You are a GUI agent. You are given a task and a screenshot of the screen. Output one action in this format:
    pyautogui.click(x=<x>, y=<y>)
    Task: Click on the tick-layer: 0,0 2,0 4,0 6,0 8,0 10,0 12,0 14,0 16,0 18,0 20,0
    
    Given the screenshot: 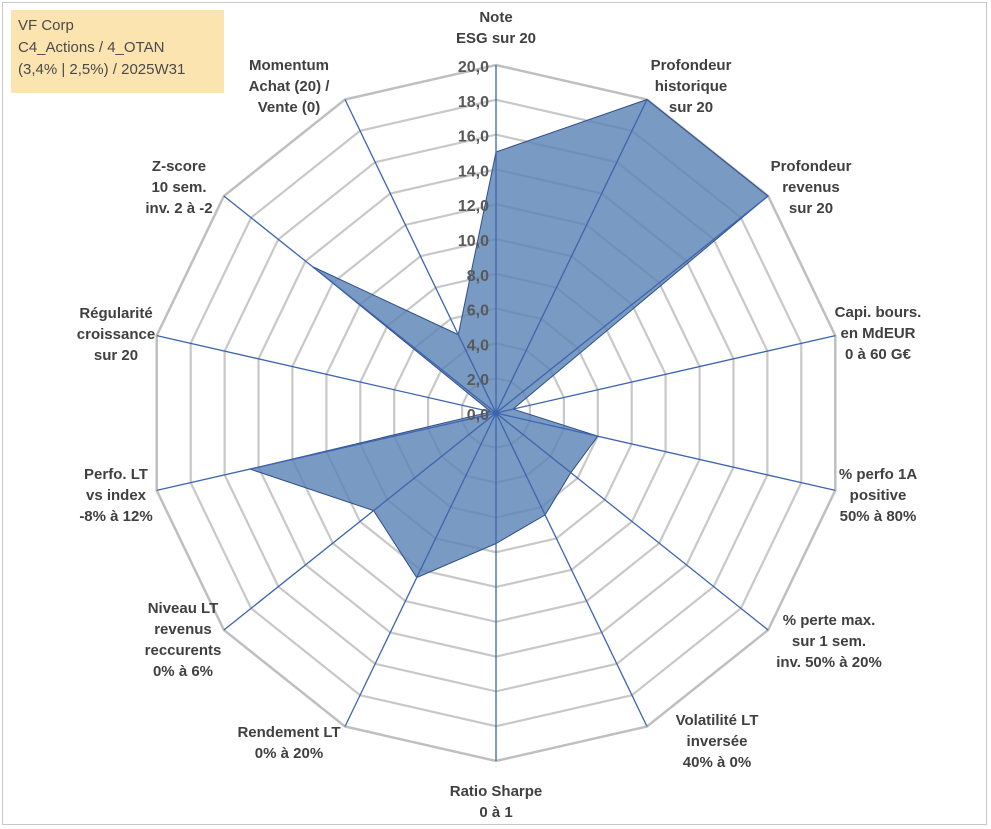 What is the action you would take?
    pyautogui.click(x=473, y=241)
    